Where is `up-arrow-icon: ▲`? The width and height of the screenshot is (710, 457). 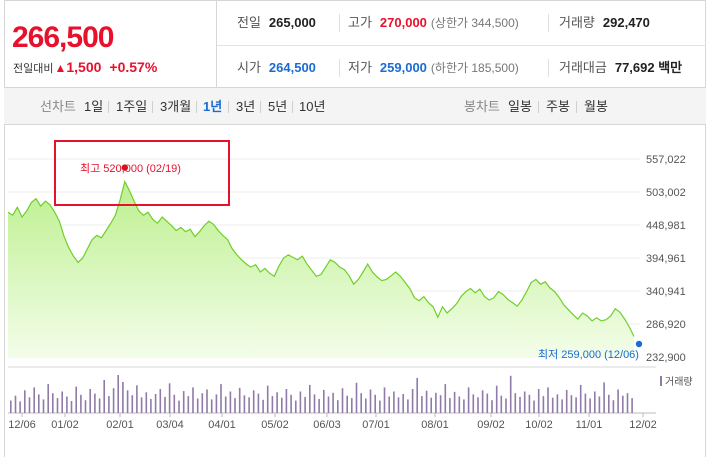
up-arrow-icon: ▲ is located at coordinates (60, 68).